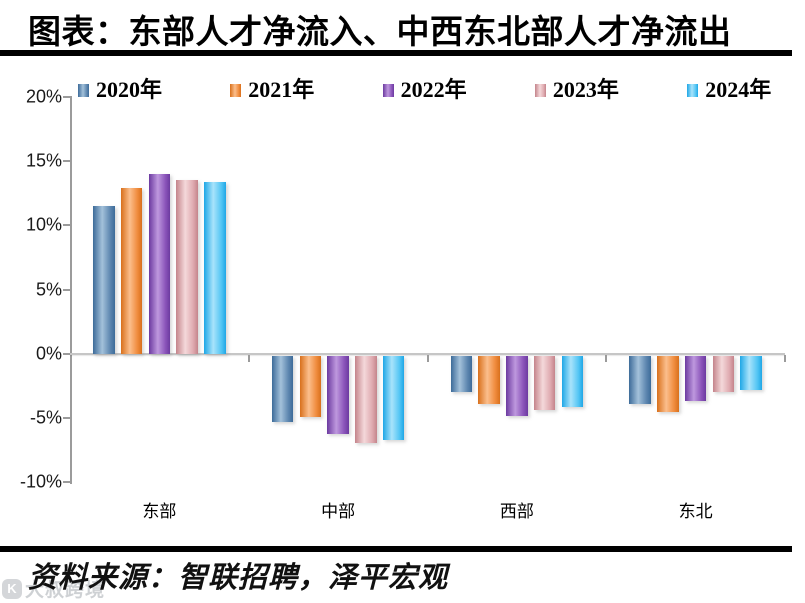  I want to click on legend-item-2024年: 2024年, so click(729, 90).